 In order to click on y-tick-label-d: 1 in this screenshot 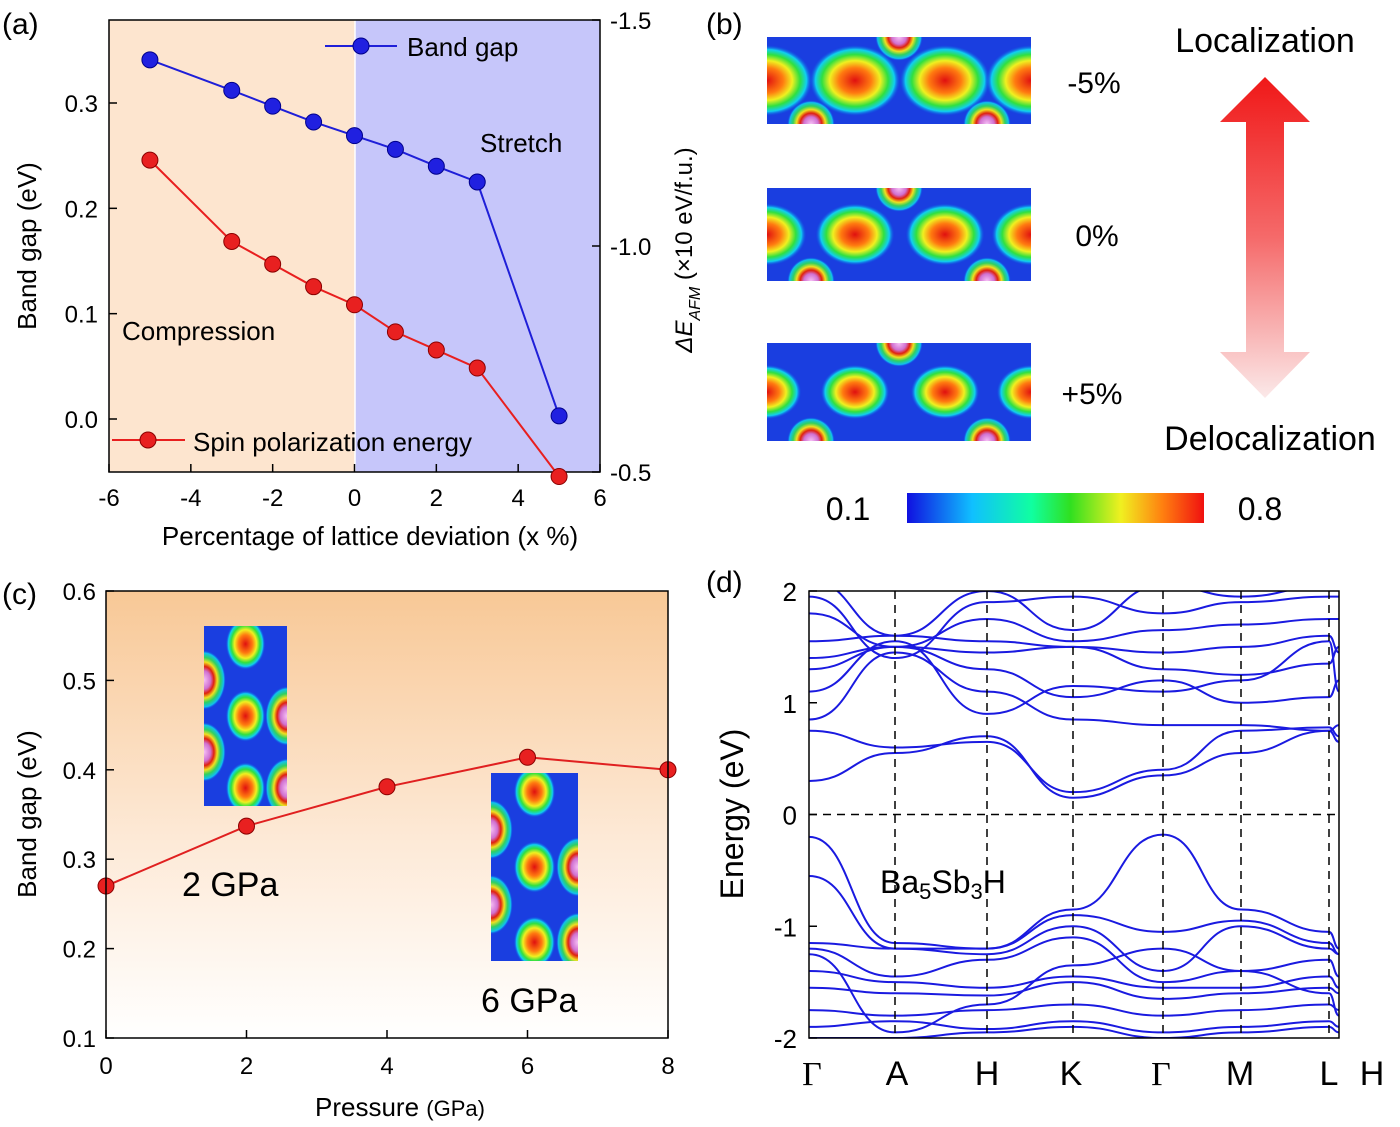, I will do `click(790, 704)`.